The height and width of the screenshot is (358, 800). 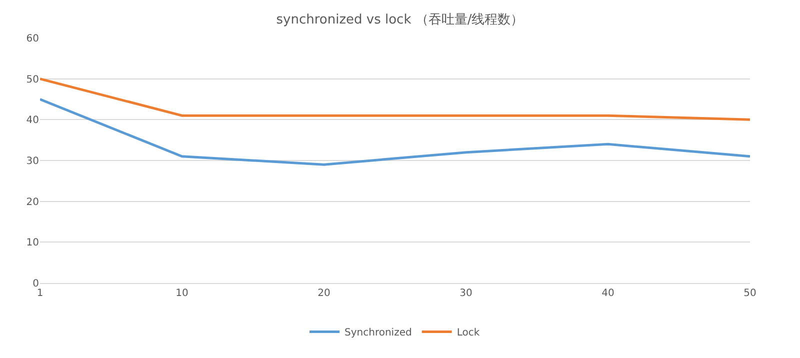 I want to click on x-tick-label: 40, so click(x=608, y=293).